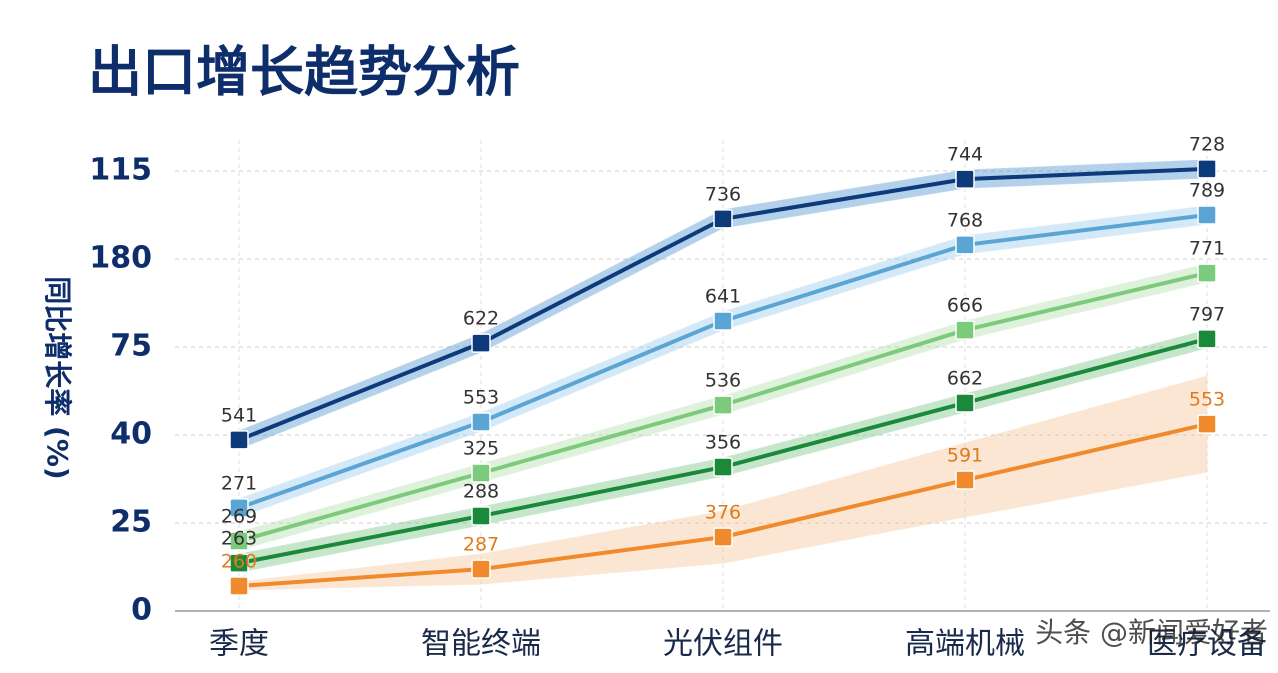 The image size is (1278, 673). Describe the element at coordinates (131, 434) in the screenshot. I see `y-tick-label: 40` at that location.